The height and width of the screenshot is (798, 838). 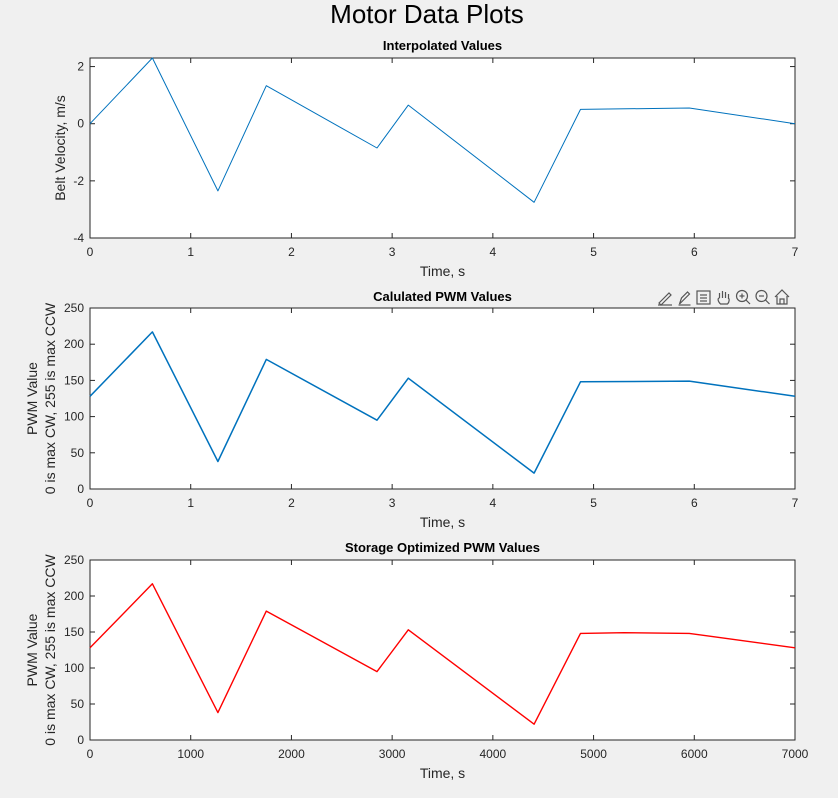 I want to click on axes-title: Calulated PWM Values, so click(x=442, y=296).